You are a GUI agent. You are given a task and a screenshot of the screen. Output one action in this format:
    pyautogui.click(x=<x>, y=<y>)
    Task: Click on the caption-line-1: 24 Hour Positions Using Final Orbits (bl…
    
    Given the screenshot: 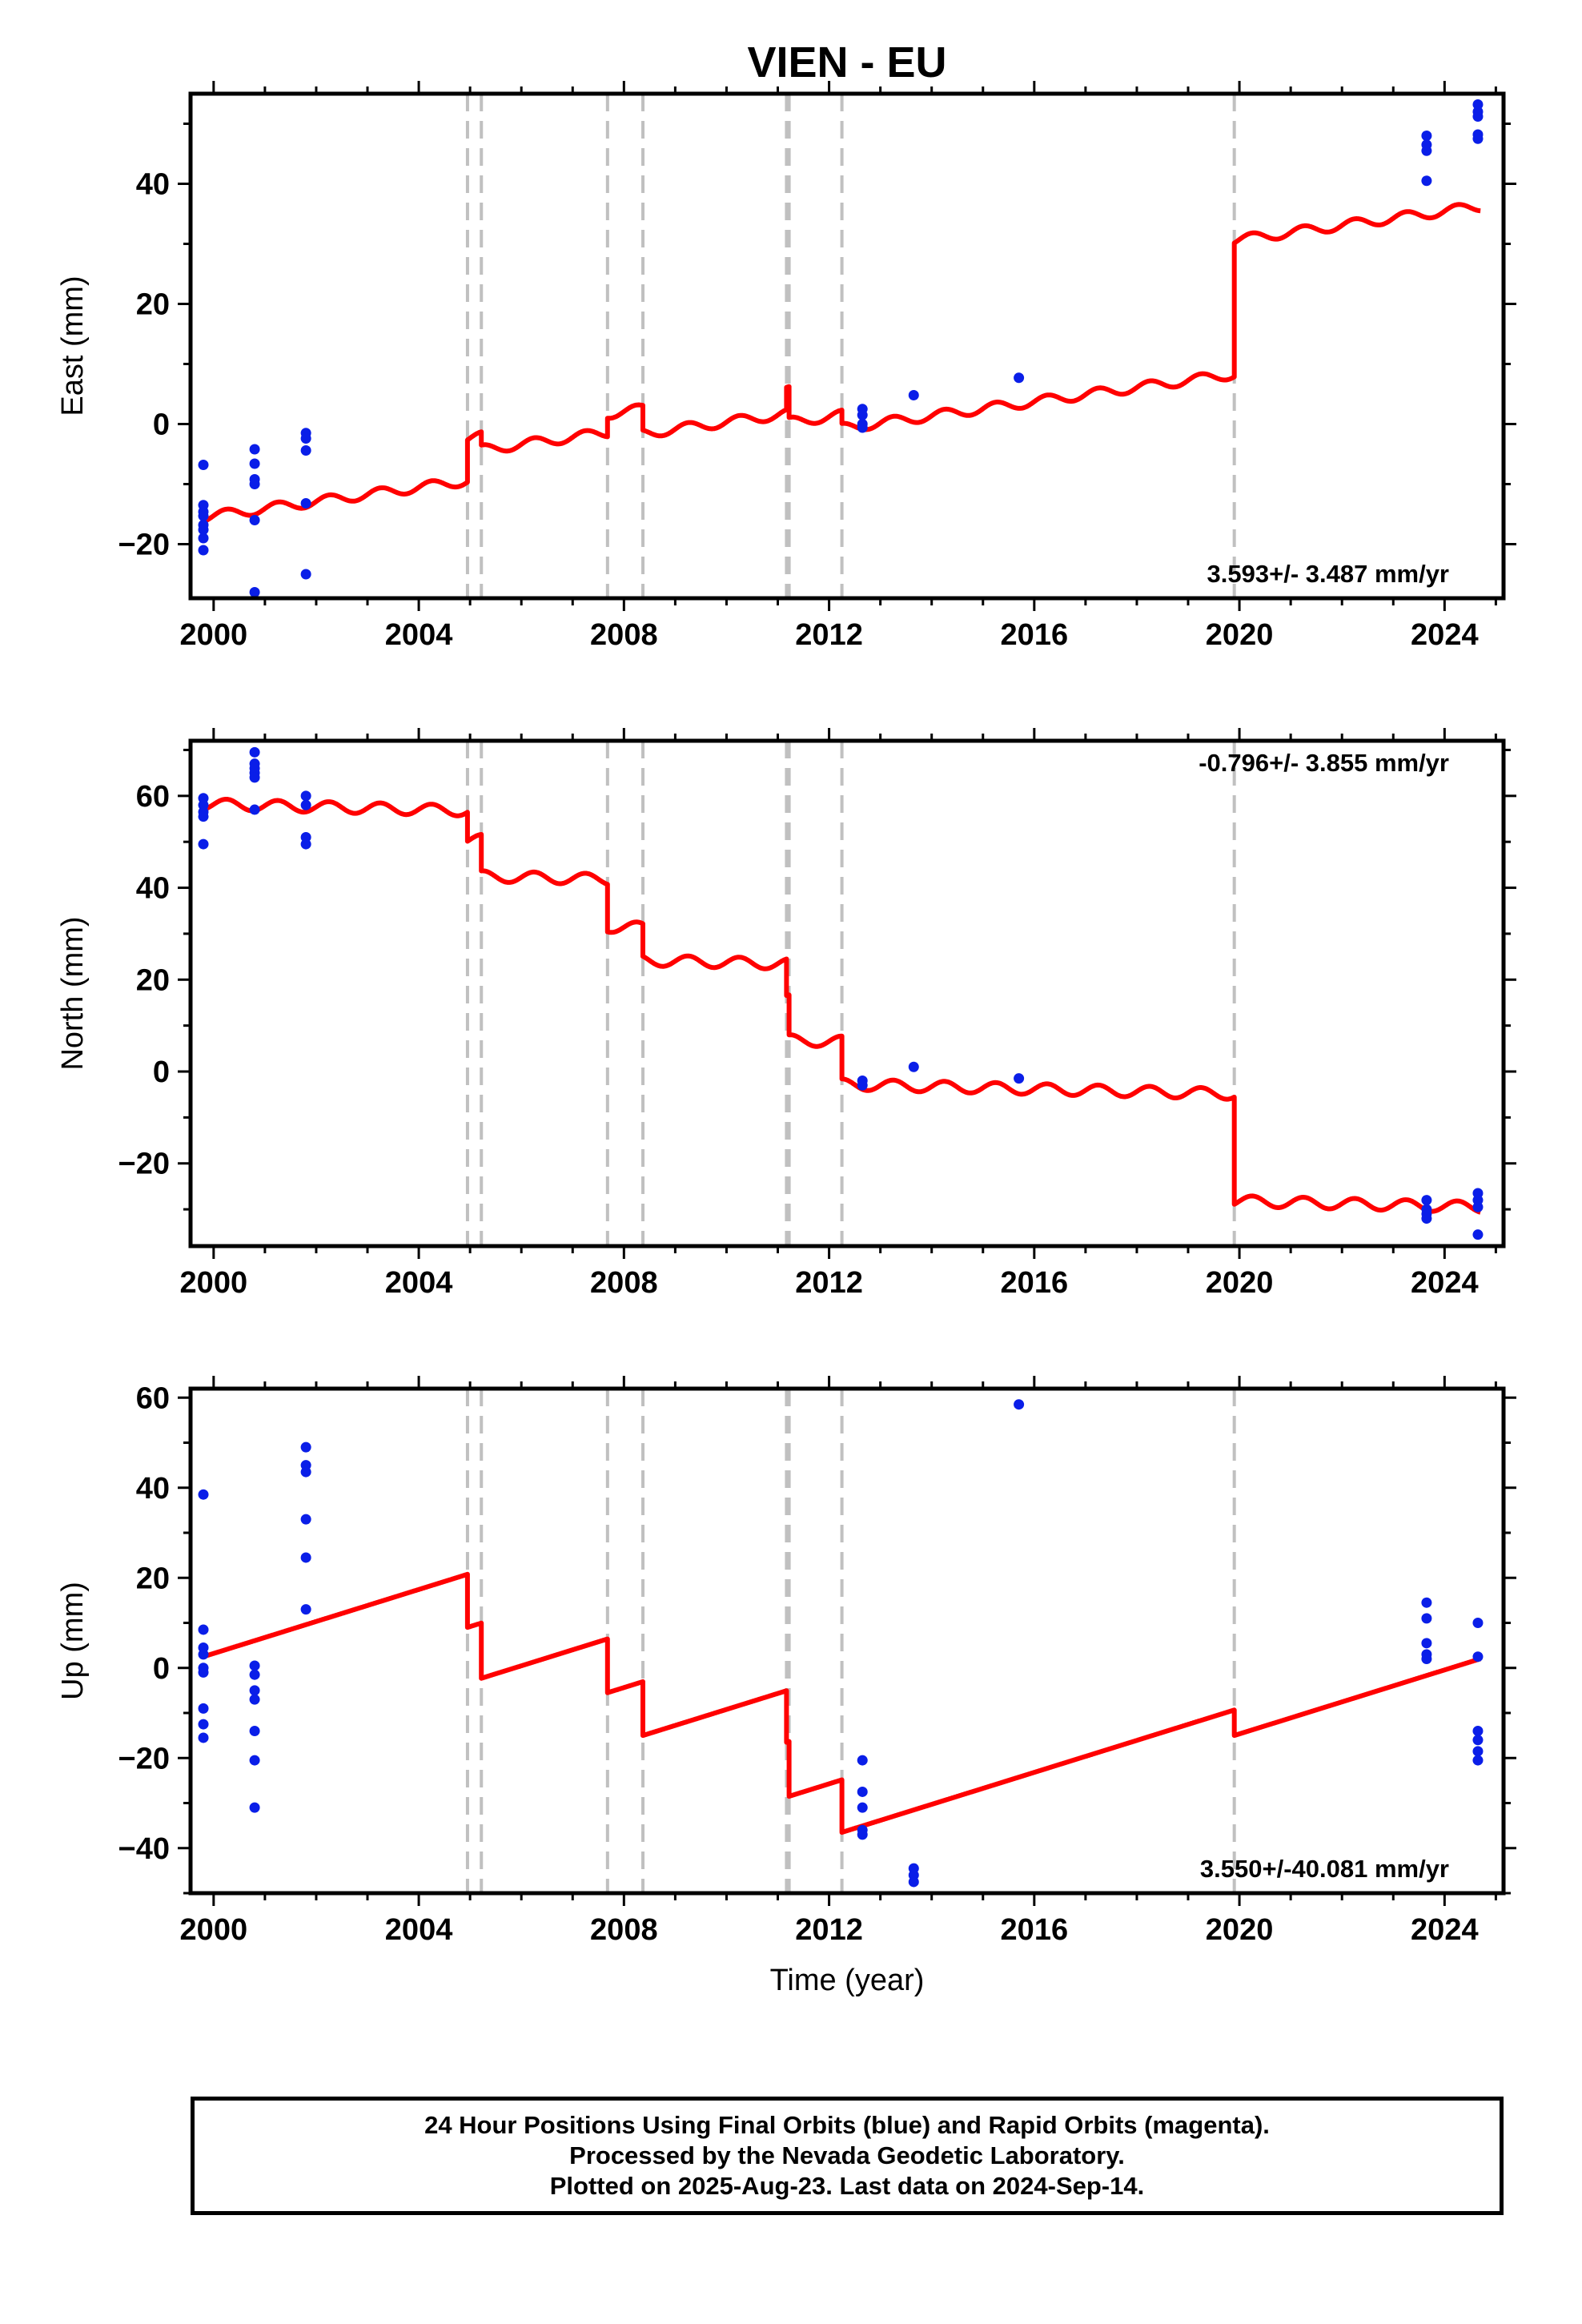 What is the action you would take?
    pyautogui.click(x=847, y=2125)
    